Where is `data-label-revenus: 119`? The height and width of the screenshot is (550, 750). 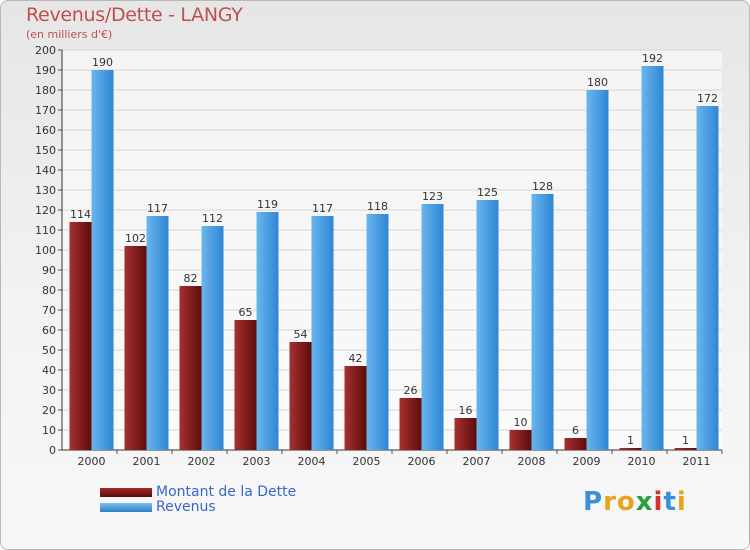 data-label-revenus: 119 is located at coordinates (267, 204).